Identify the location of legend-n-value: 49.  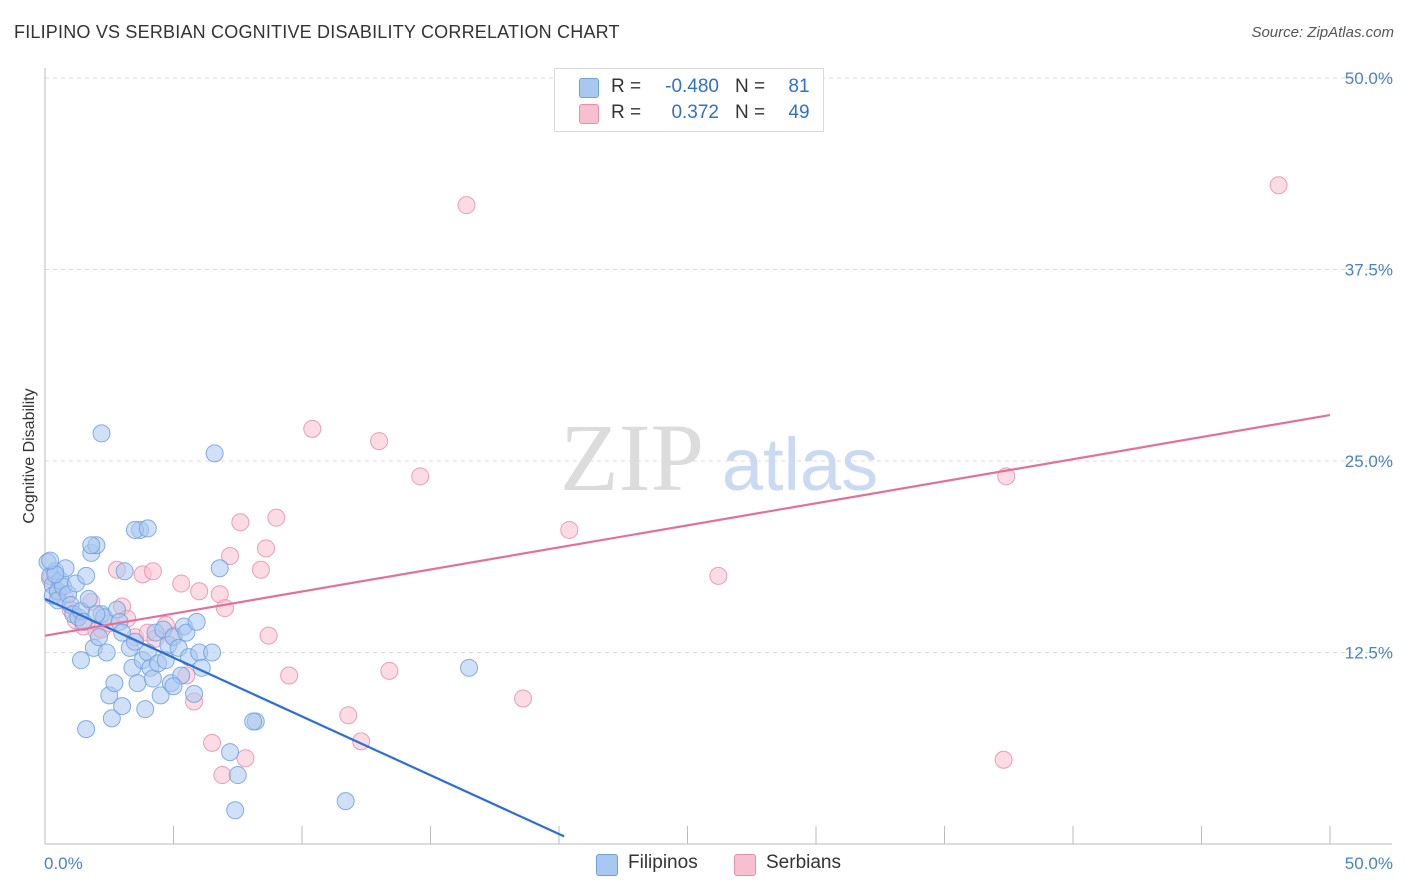
(799, 112).